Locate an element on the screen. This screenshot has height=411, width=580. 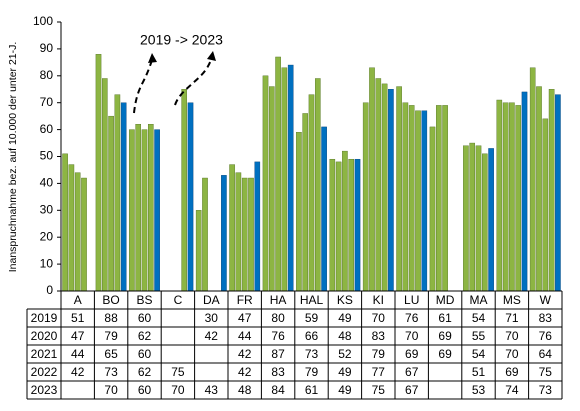
table-row-header: 2020 is located at coordinates (44, 336).